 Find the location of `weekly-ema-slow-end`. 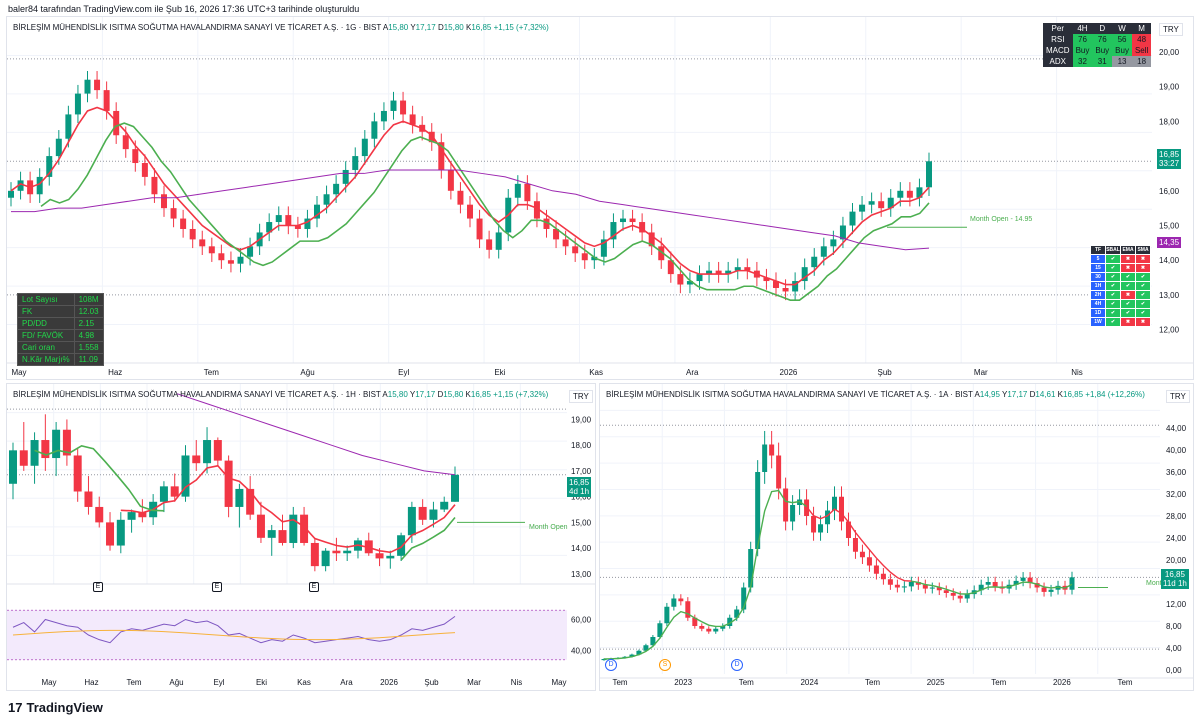

weekly-ema-slow-end is located at coordinates (428, 539).